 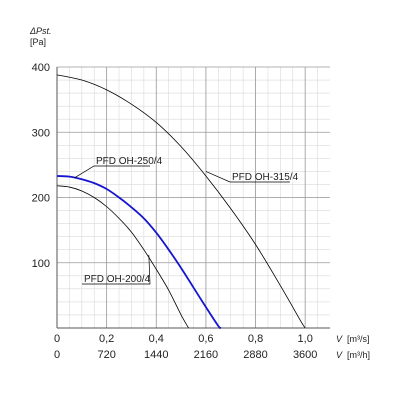 I want to click on x2-tick-label: 2880, so click(x=255, y=355).